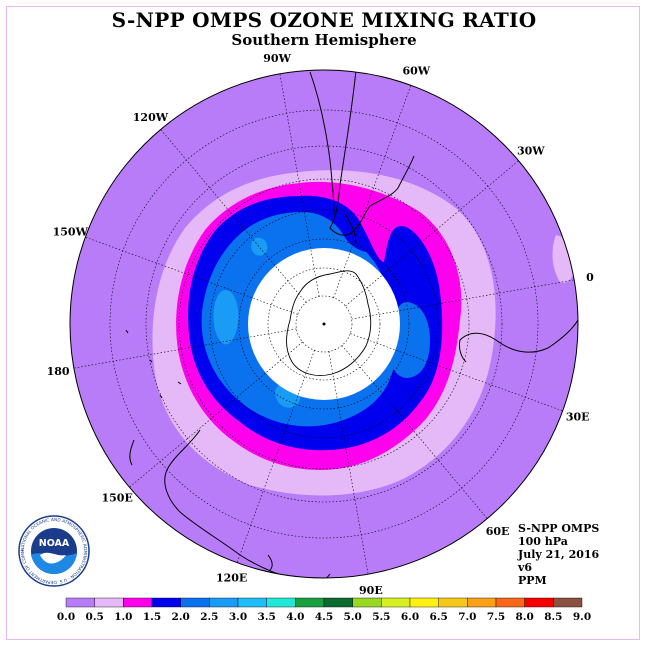 The height and width of the screenshot is (648, 648). What do you see at coordinates (582, 617) in the screenshot?
I see `colorbar-label: 9.0` at bounding box center [582, 617].